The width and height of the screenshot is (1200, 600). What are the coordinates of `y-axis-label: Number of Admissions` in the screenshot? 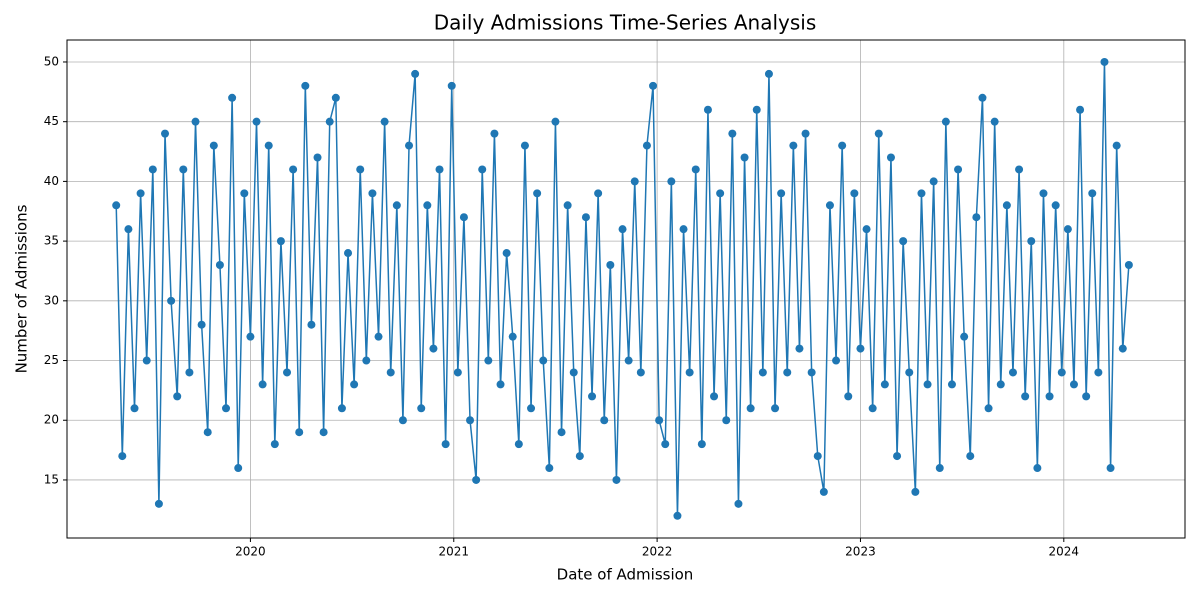 It's located at (22, 288).